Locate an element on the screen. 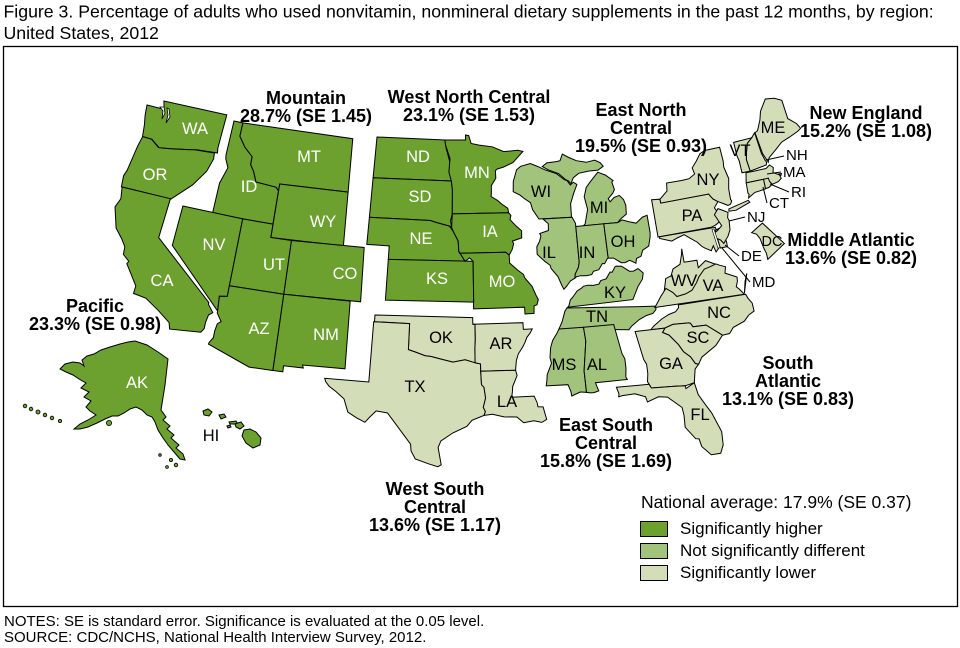  svg-text: West North Central is located at coordinates (469, 97).